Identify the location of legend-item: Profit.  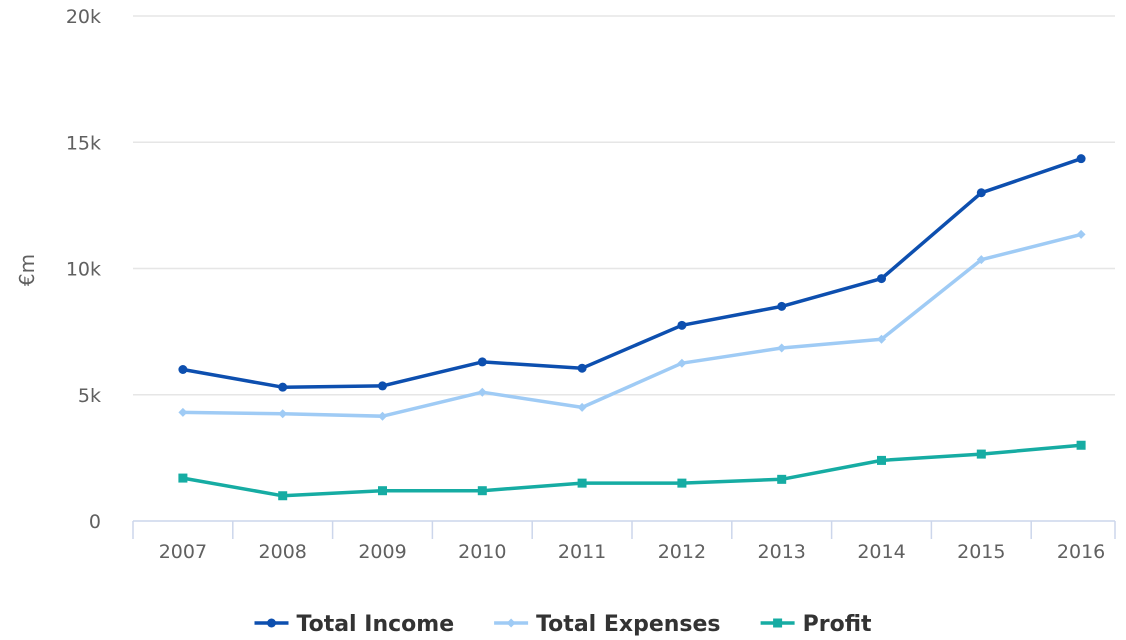
(816, 624).